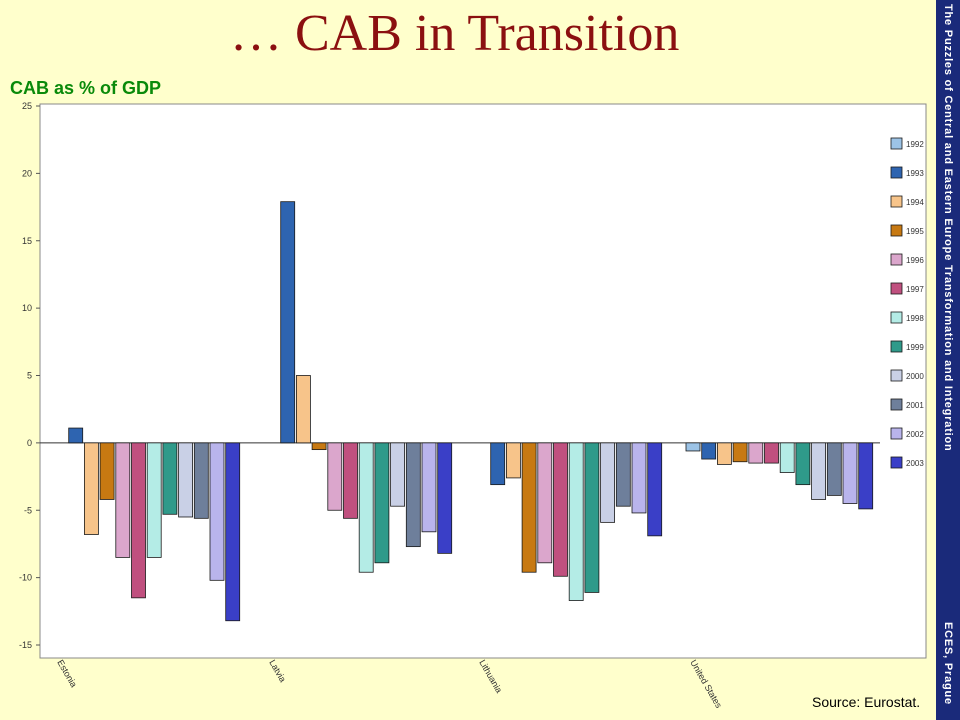 The image size is (960, 720). What do you see at coordinates (706, 684) in the screenshot?
I see `x-category-label: United States` at bounding box center [706, 684].